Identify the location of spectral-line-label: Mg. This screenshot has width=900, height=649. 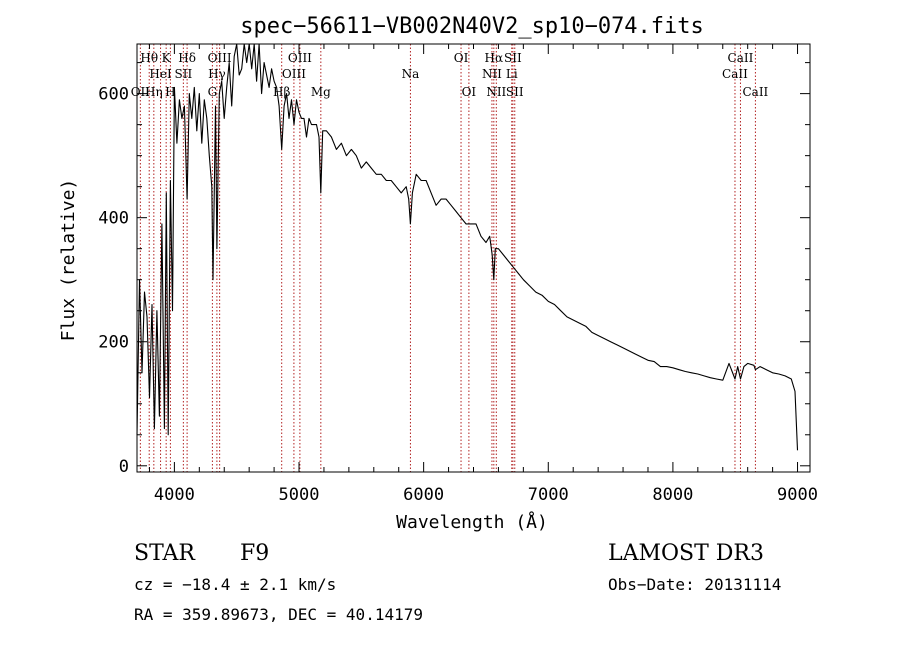
(321, 92).